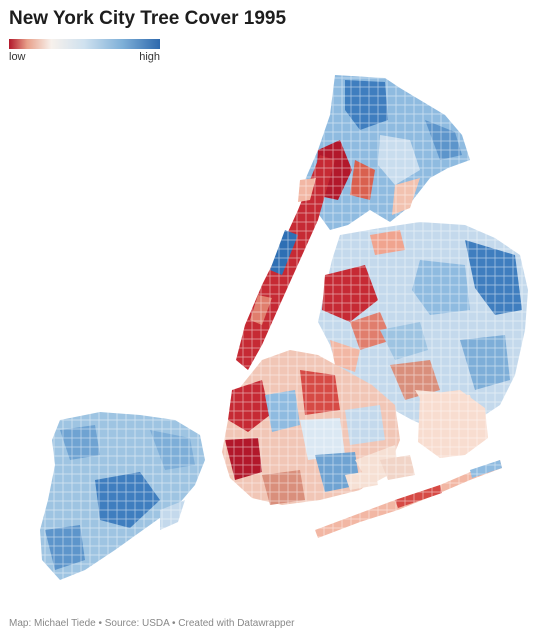 The width and height of the screenshot is (550, 640). I want to click on map-title: New York City Tree Cover 1995, so click(148, 18).